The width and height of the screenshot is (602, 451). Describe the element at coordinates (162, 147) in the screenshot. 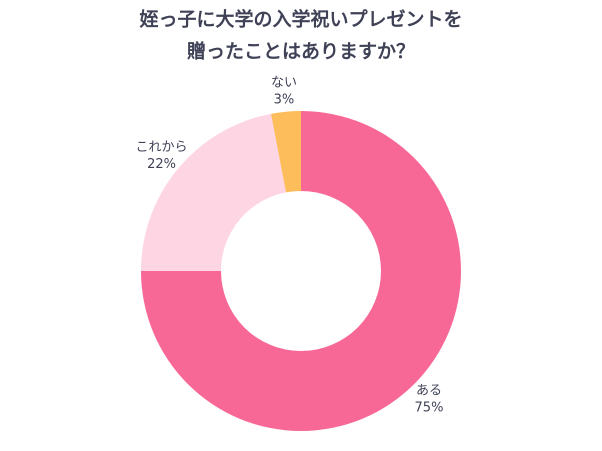

I see `slice-label: これから` at that location.